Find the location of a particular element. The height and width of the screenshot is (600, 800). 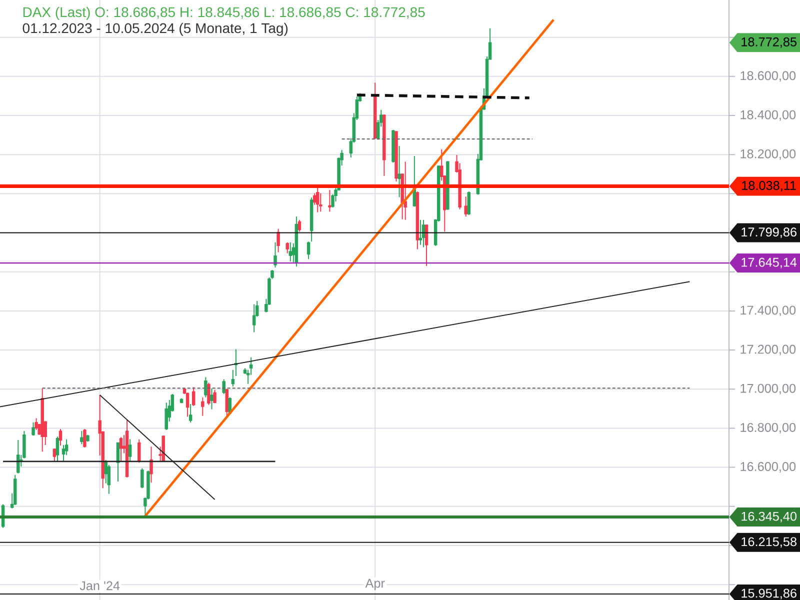

text: 01.12.2023 - 10.05.2024 (5 Monate, 1 Tag) is located at coordinates (155, 29).